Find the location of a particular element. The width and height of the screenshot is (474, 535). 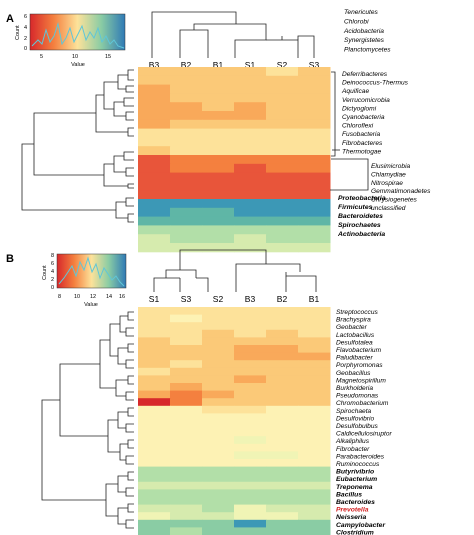

row-label-caldicellulosiruptor: Caldicellulosiruptor is located at coordinates (364, 434).